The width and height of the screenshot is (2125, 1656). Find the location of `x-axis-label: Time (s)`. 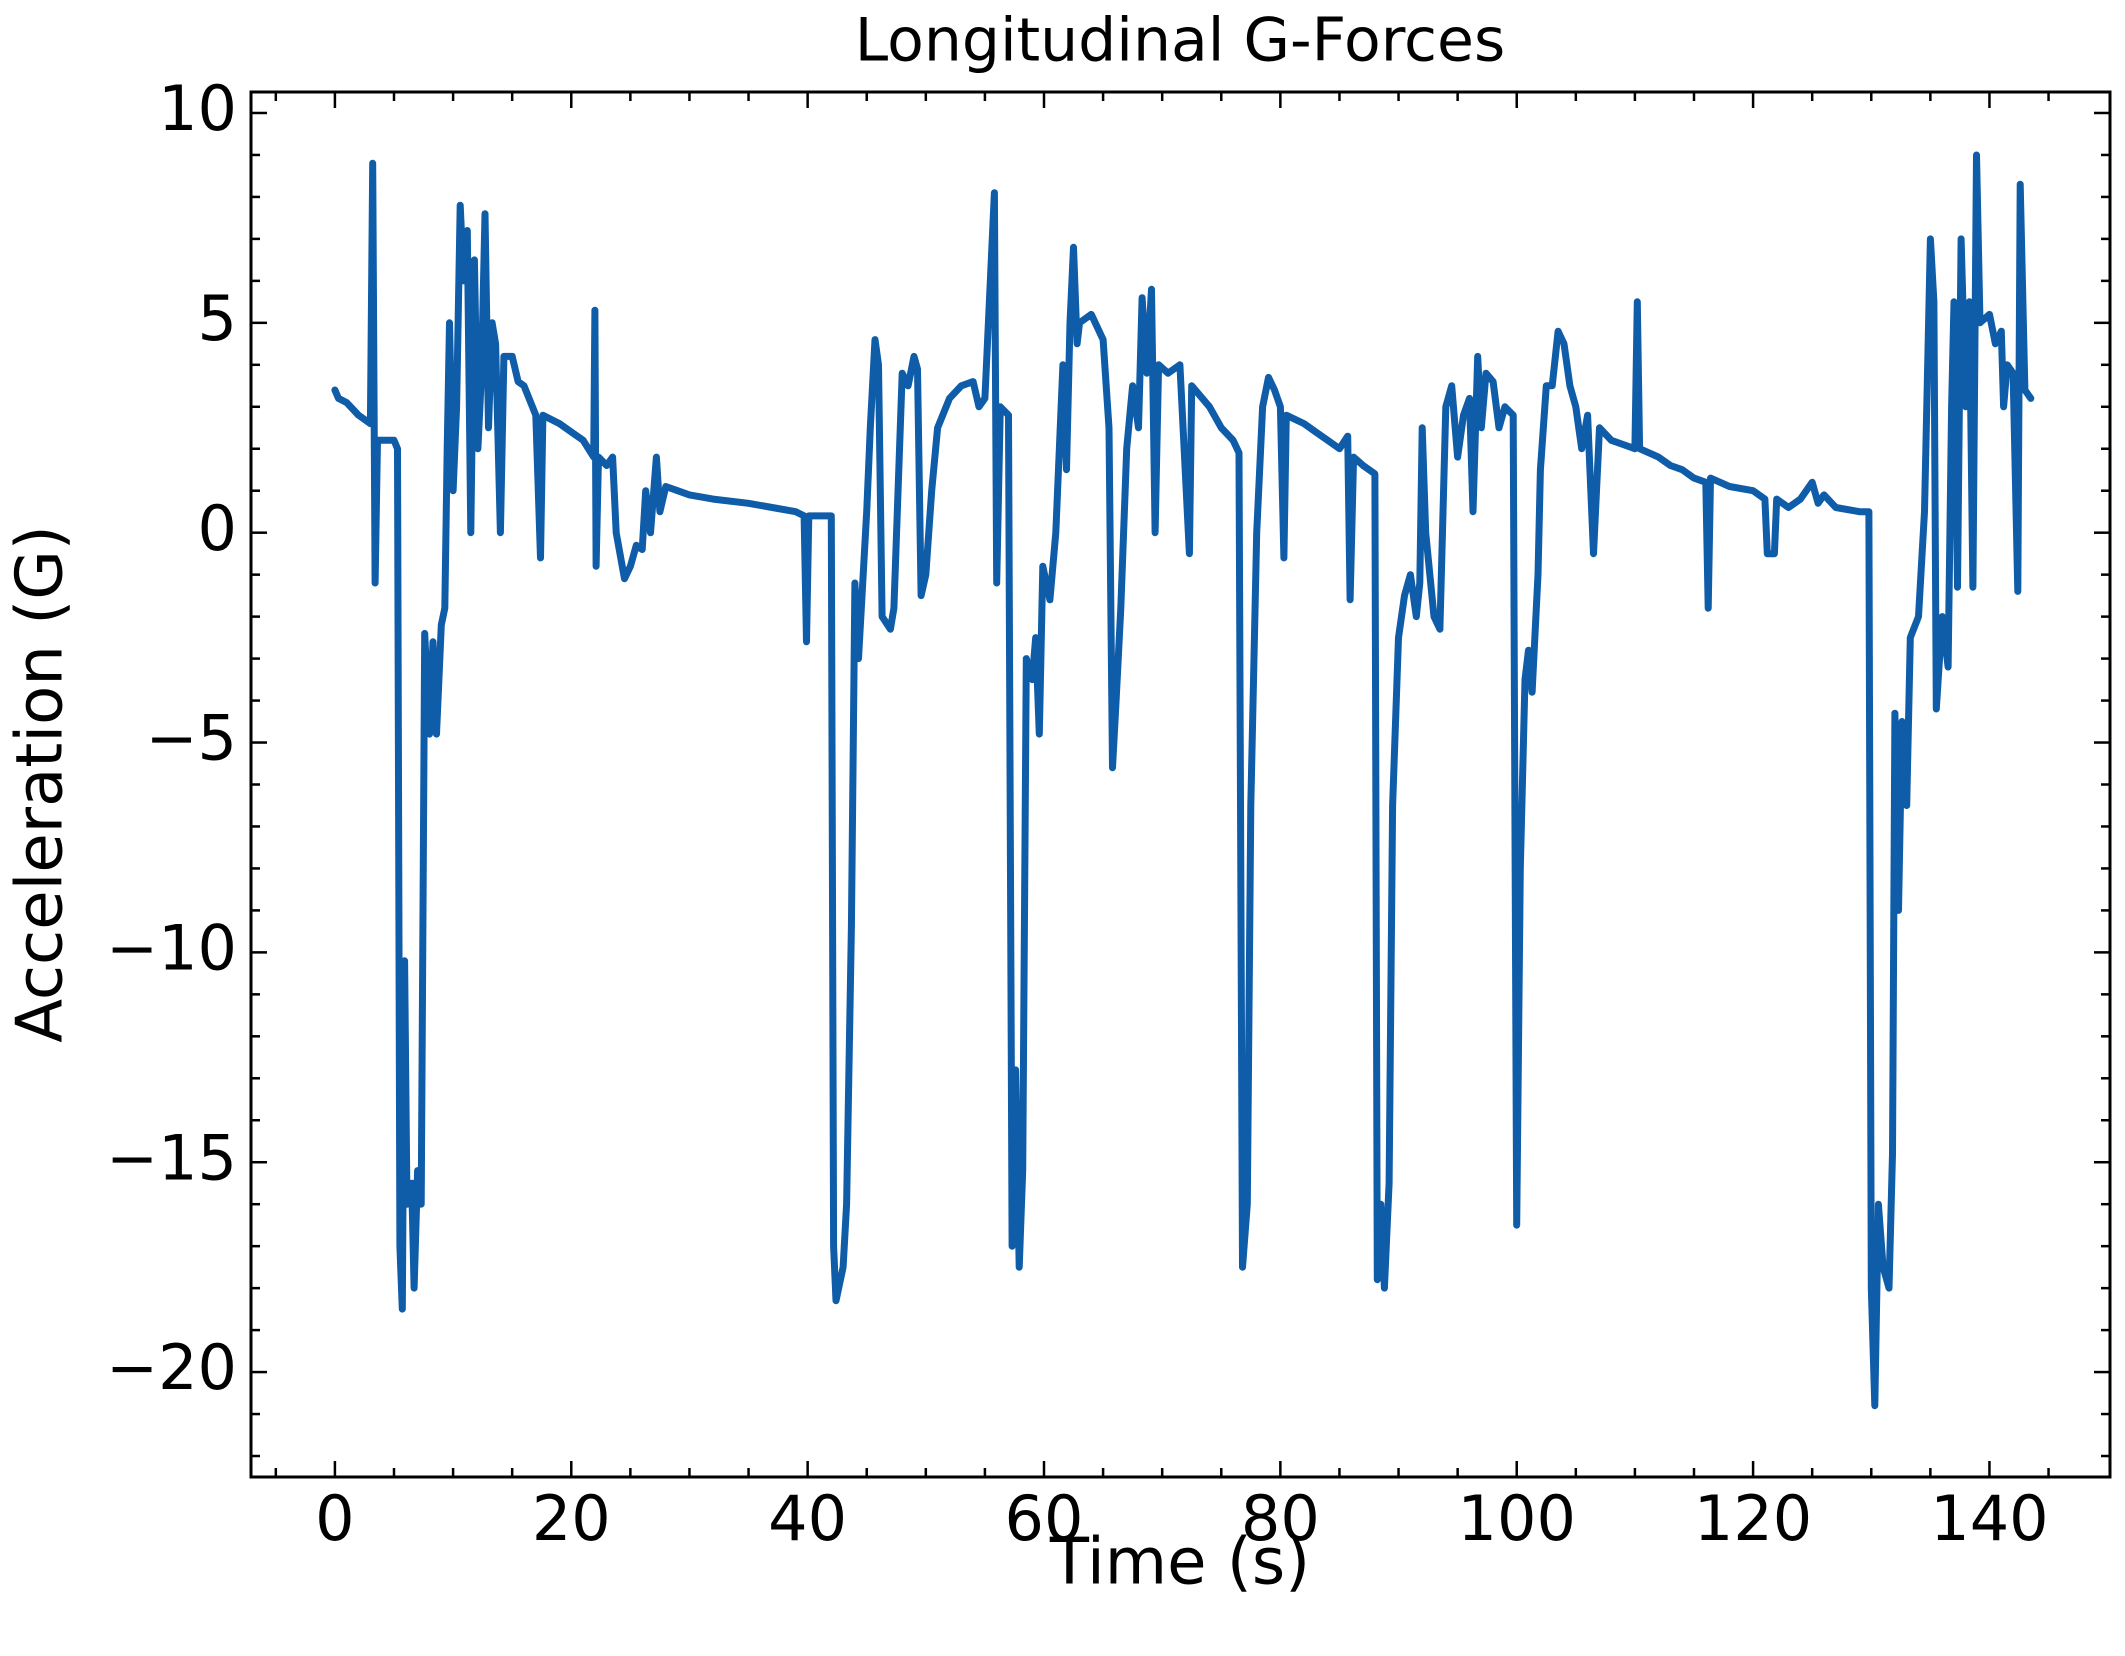

x-axis-label: Time (s) is located at coordinates (1179, 1563).